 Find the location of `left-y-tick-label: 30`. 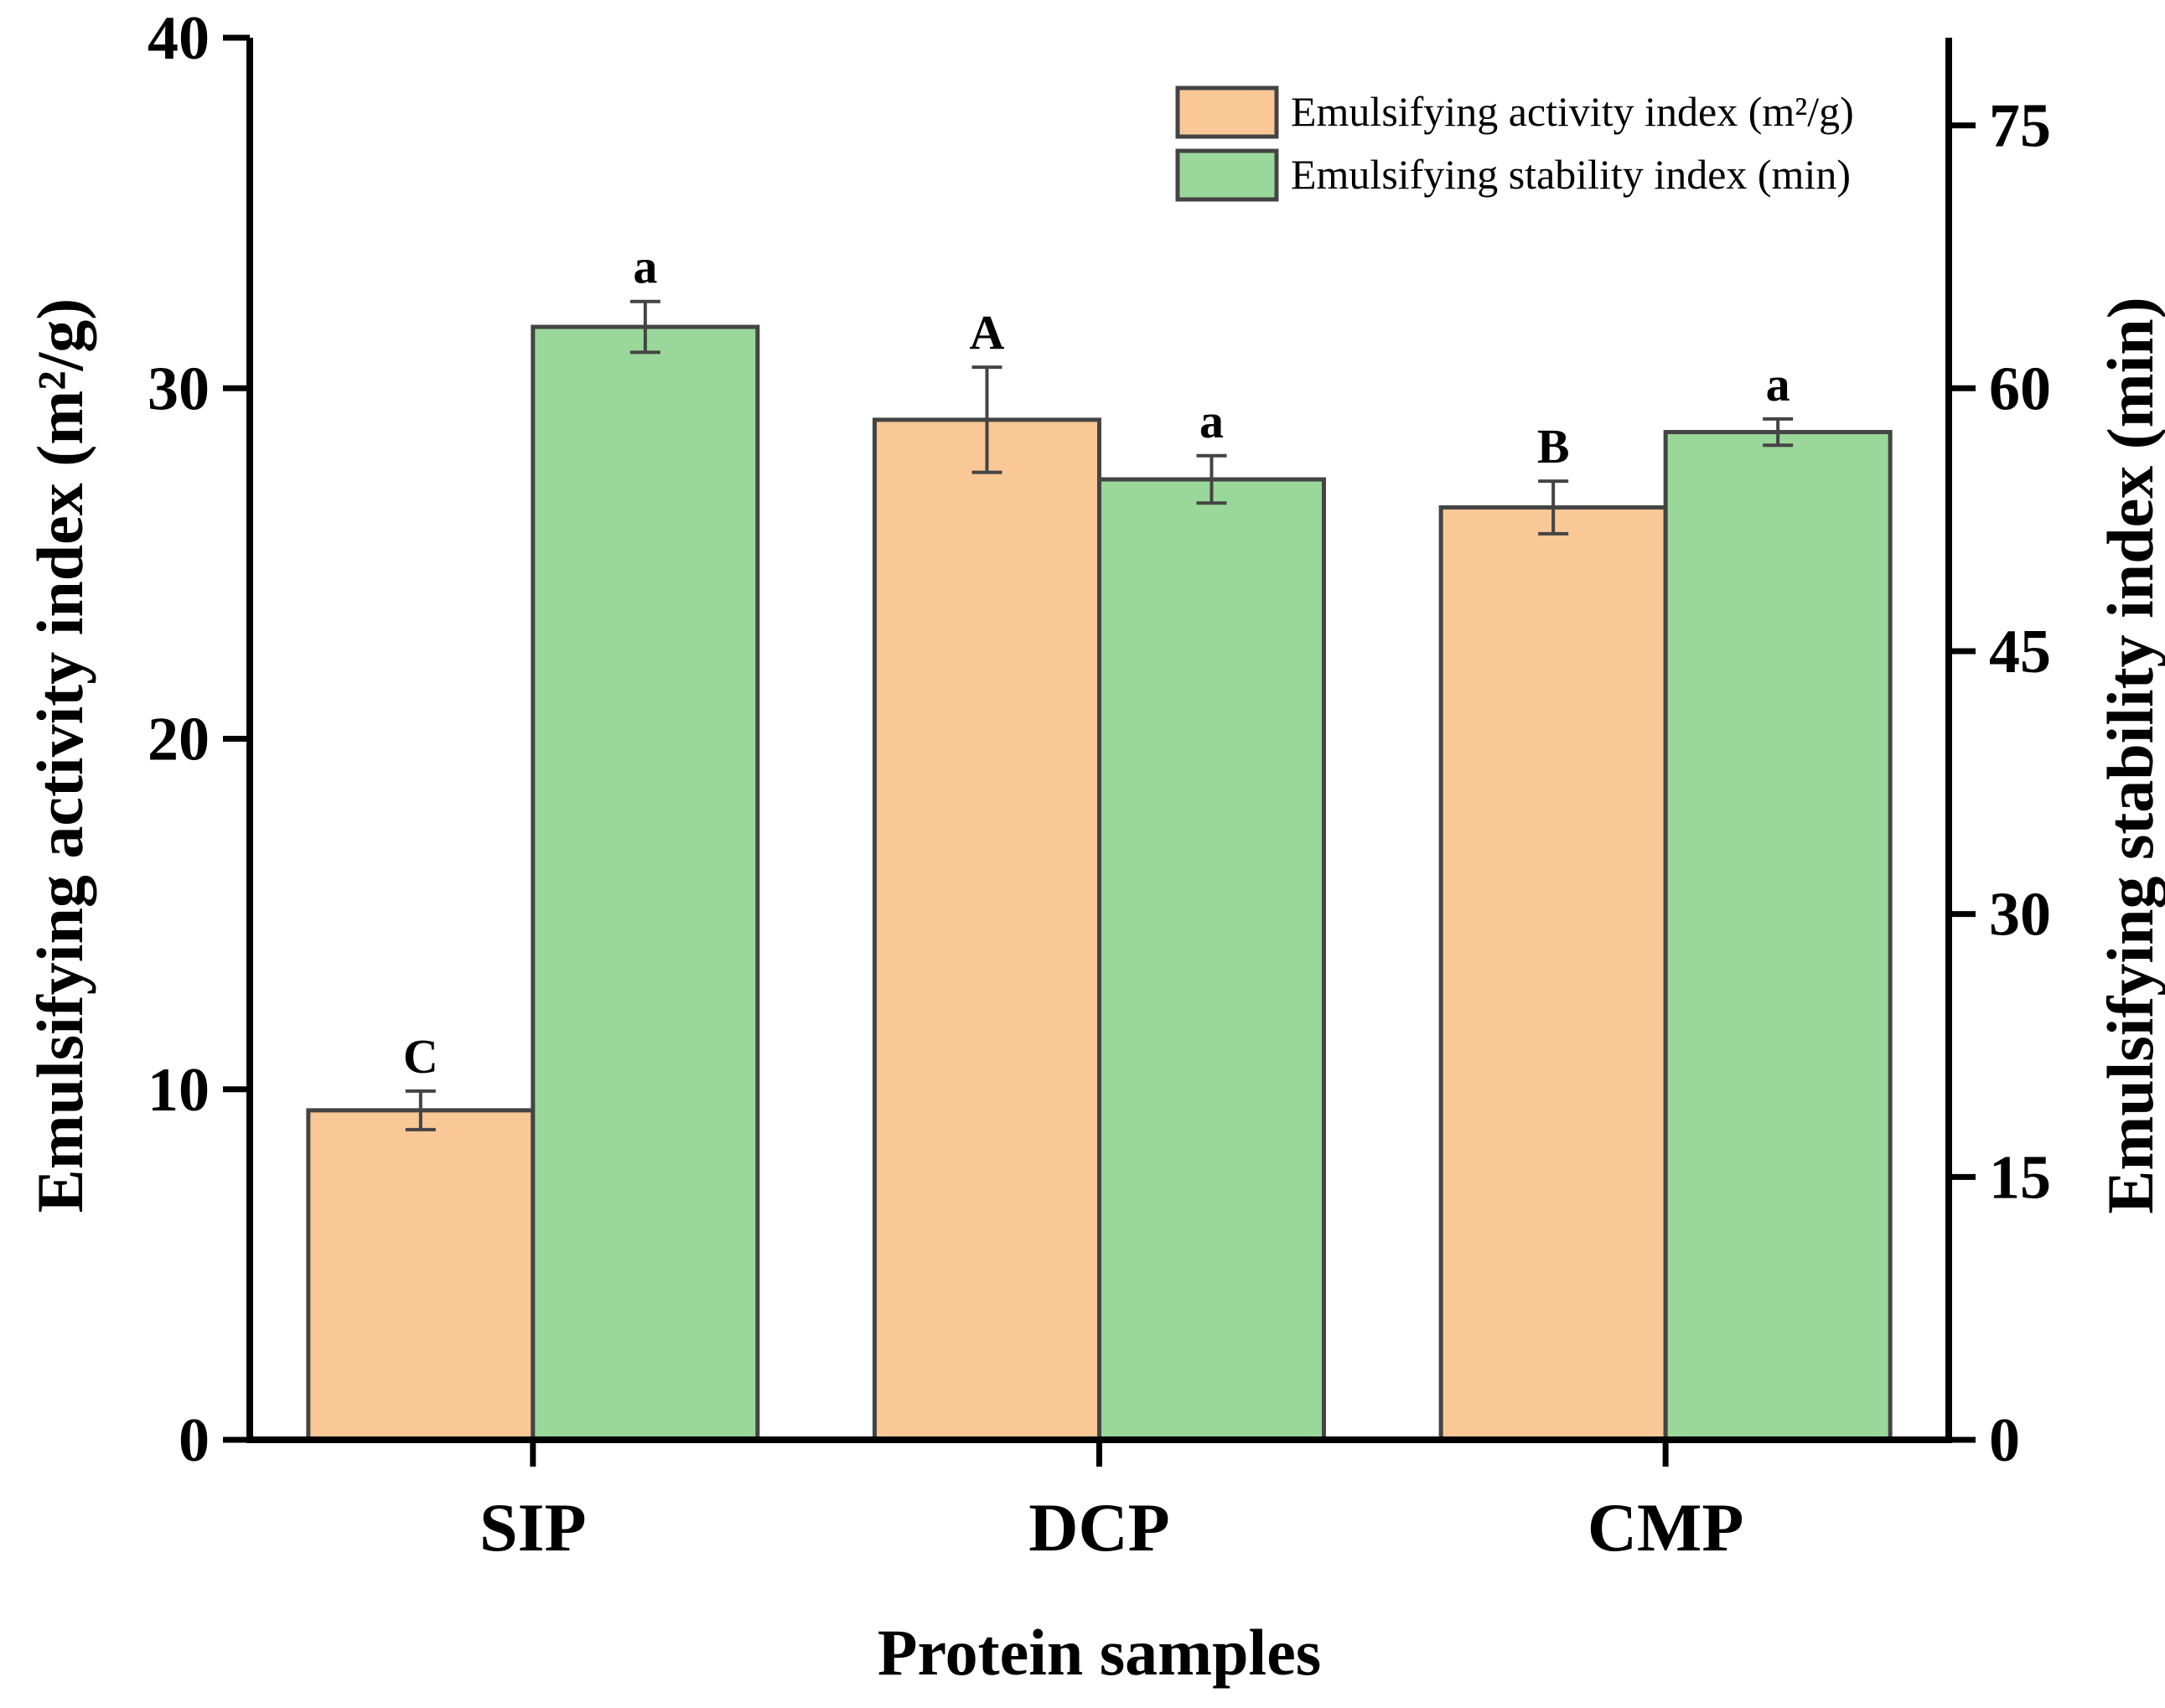

left-y-tick-label: 30 is located at coordinates (179, 389).